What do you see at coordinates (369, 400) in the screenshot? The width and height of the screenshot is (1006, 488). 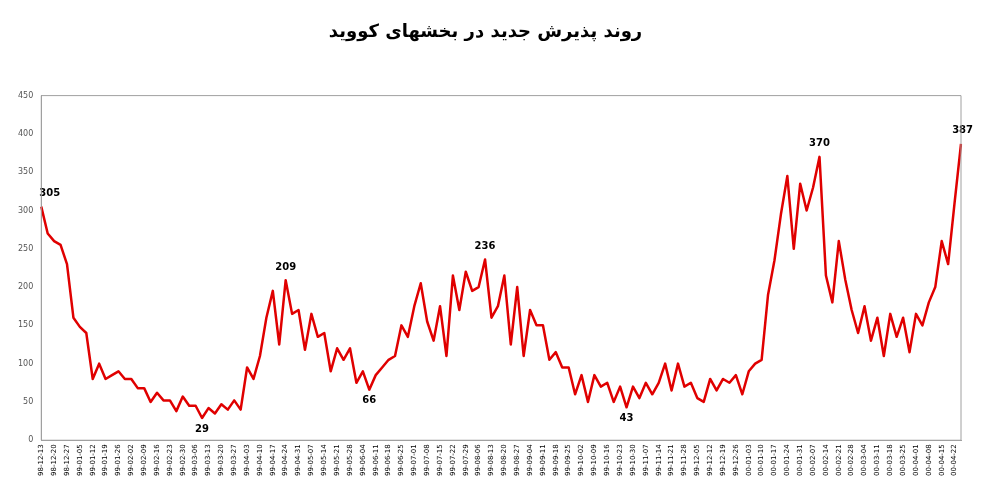 I see `data-label: 66` at bounding box center [369, 400].